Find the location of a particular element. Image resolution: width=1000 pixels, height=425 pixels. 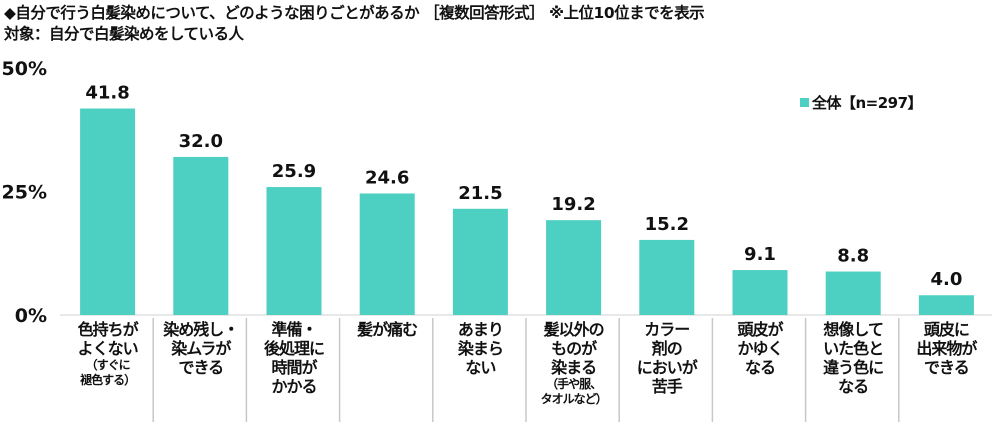

x-tick-label-line: 色持ちが is located at coordinates (108, 329).